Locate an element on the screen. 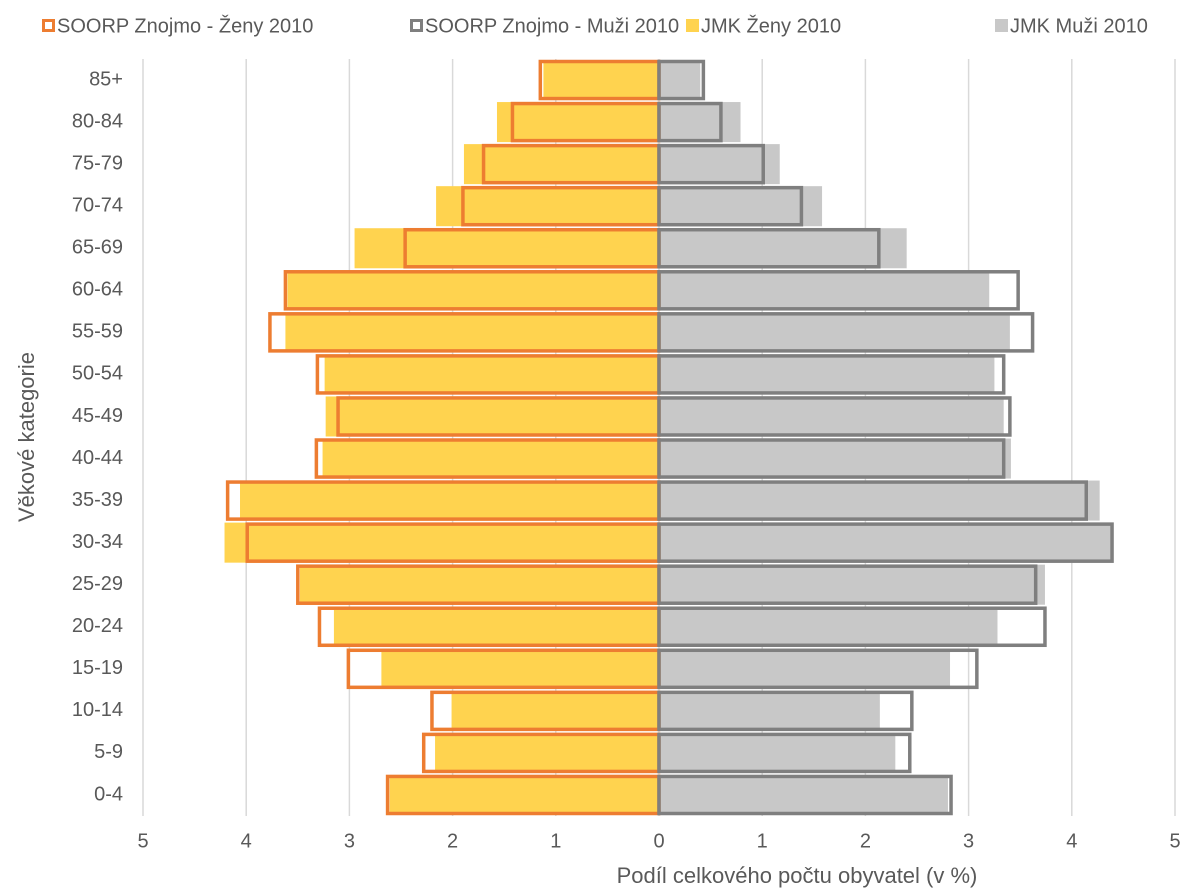  y-axis-title: Věkové kategorie is located at coordinates (26, 437).